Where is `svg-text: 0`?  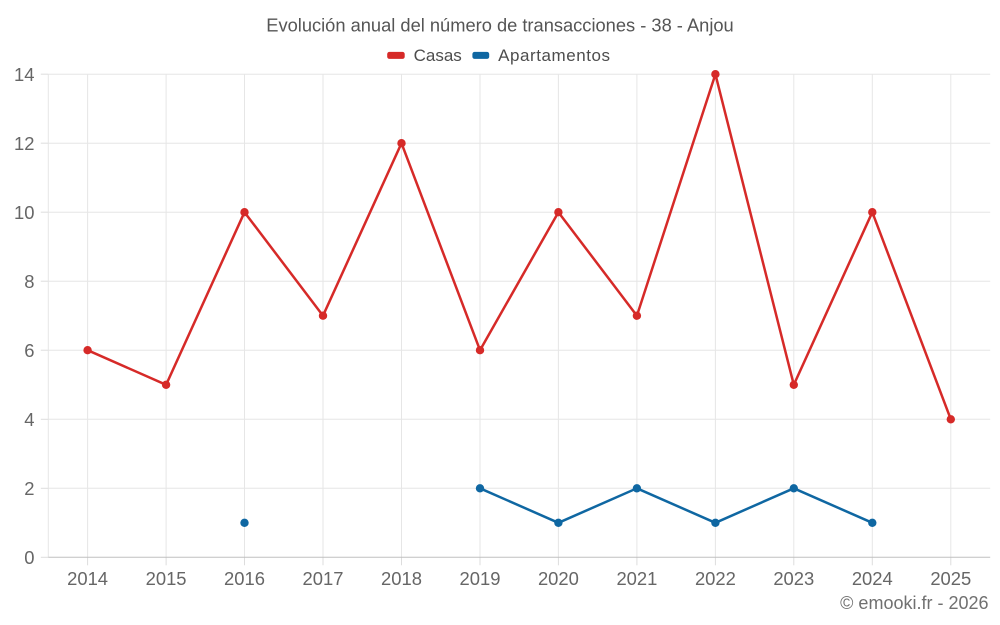
svg-text: 0 is located at coordinates (29, 557).